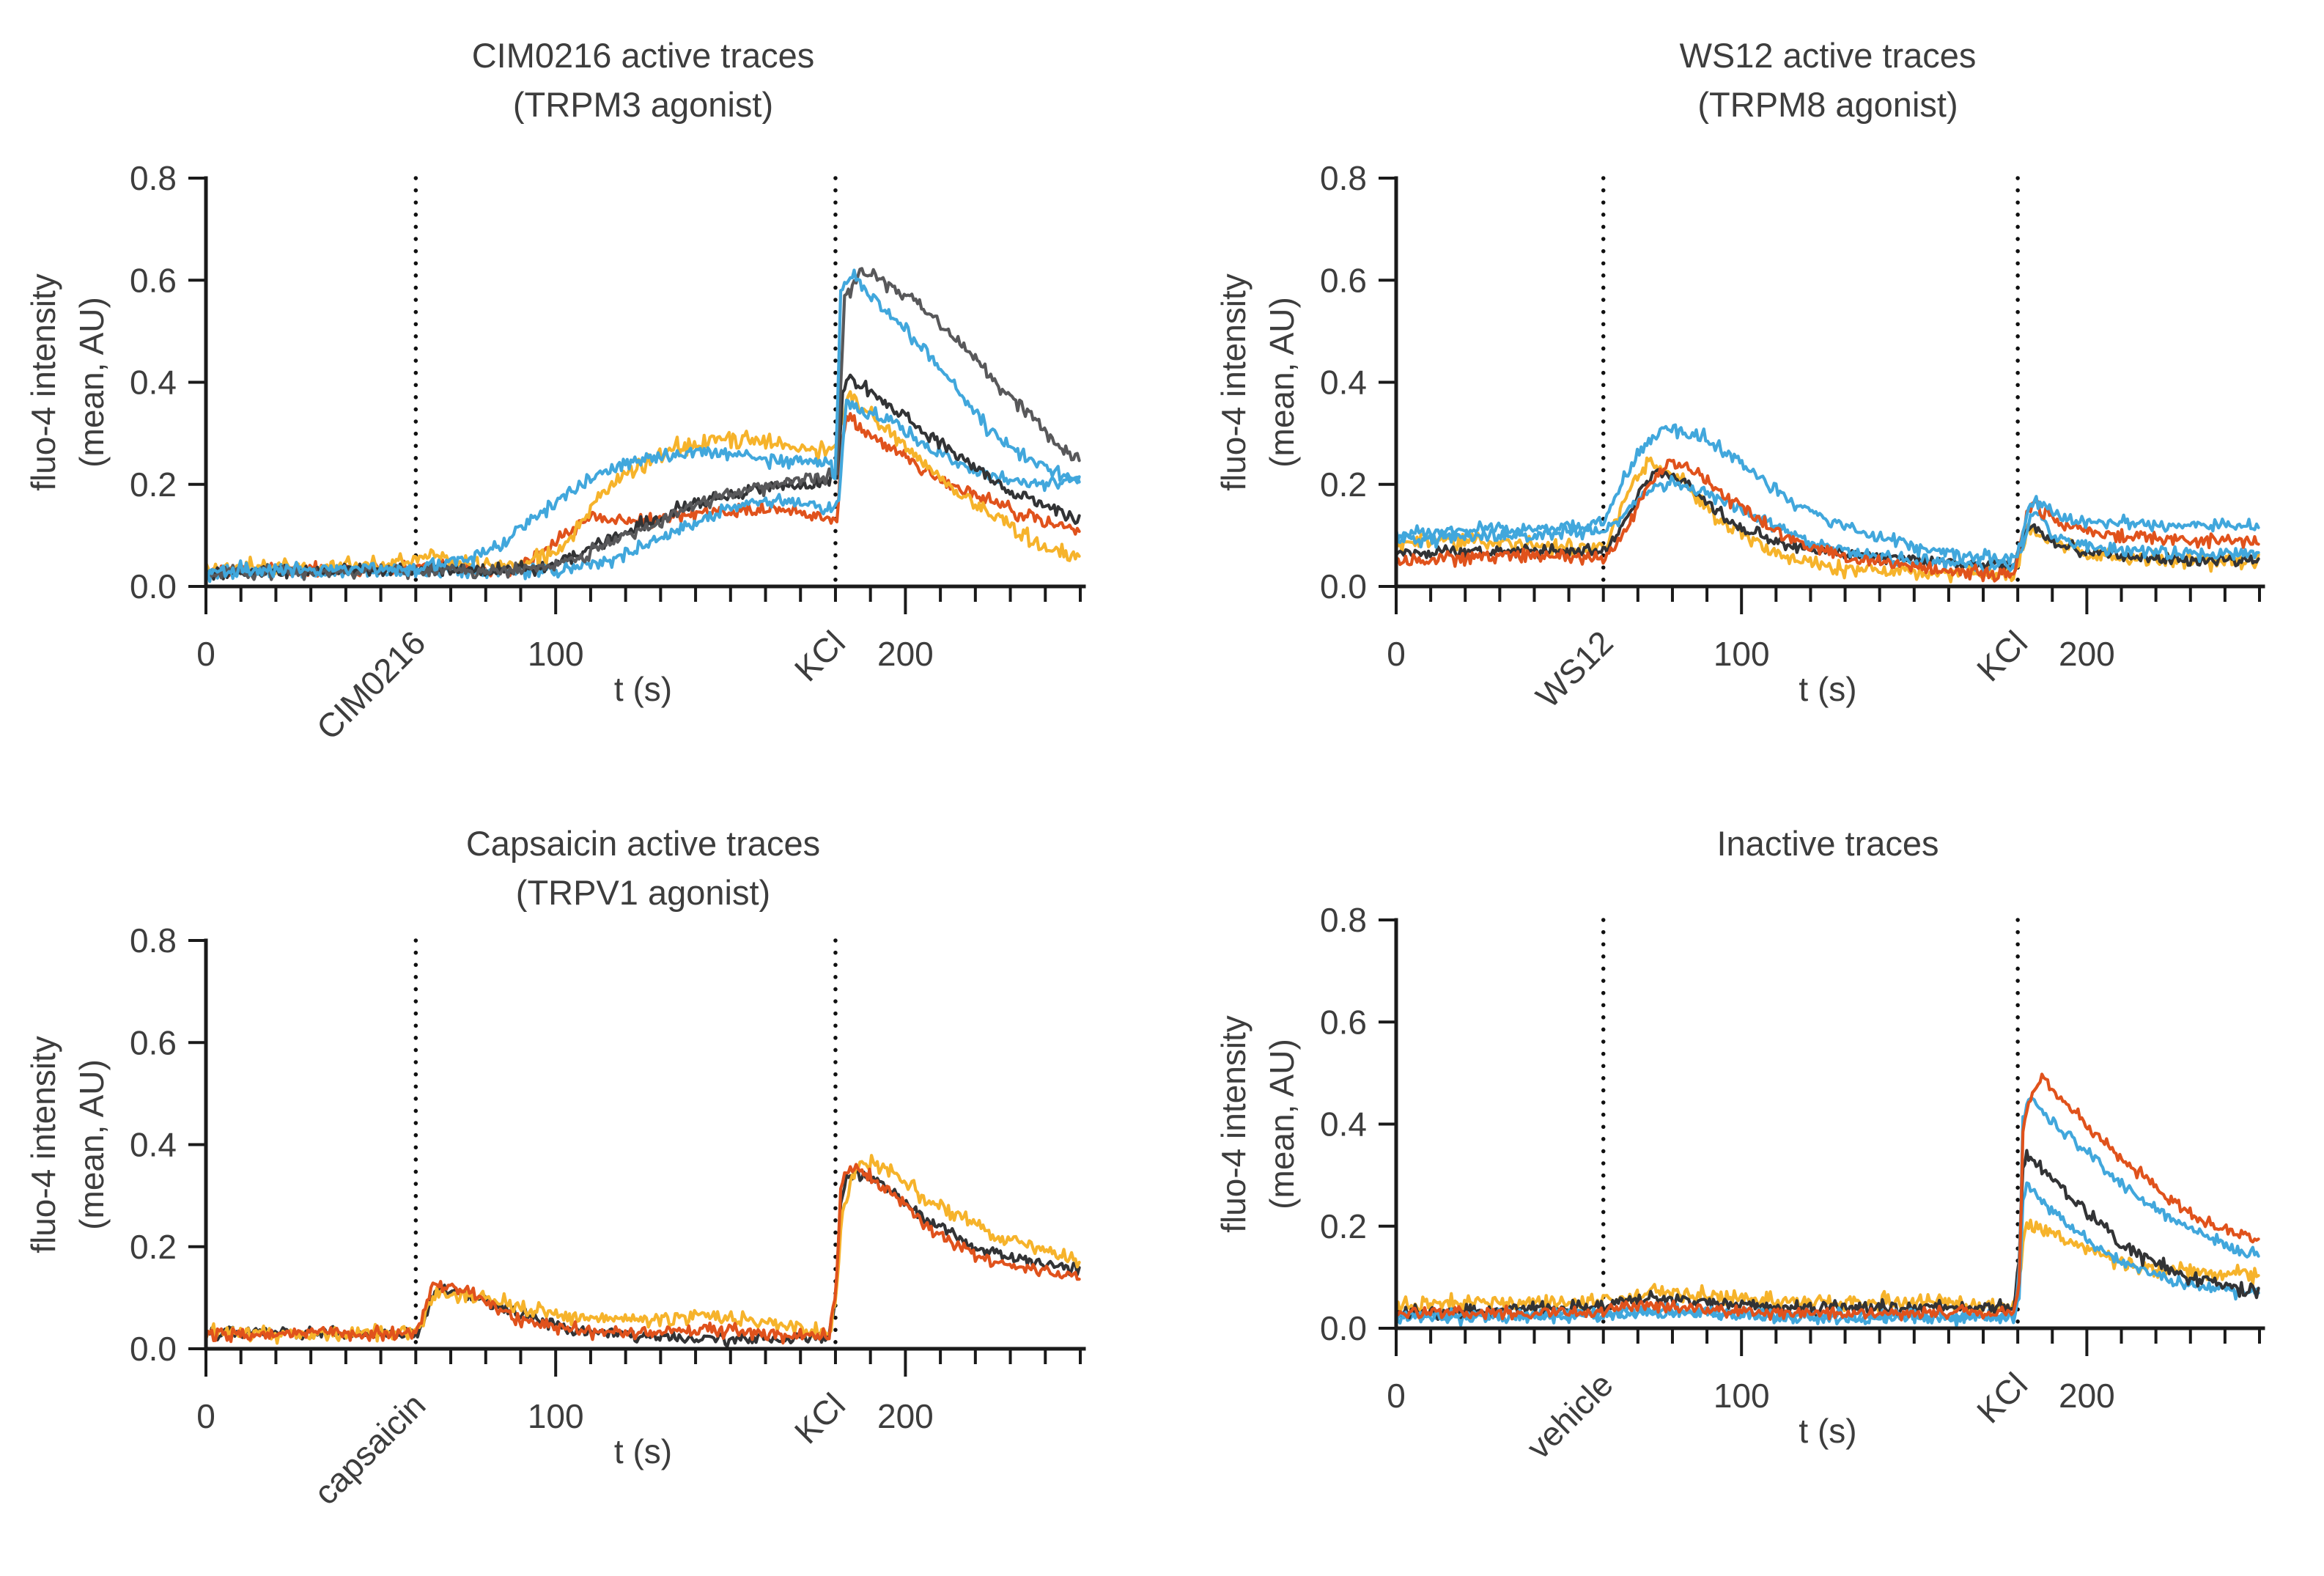  I want to click on event-label-CIM0216: CIM0216, so click(371, 685).